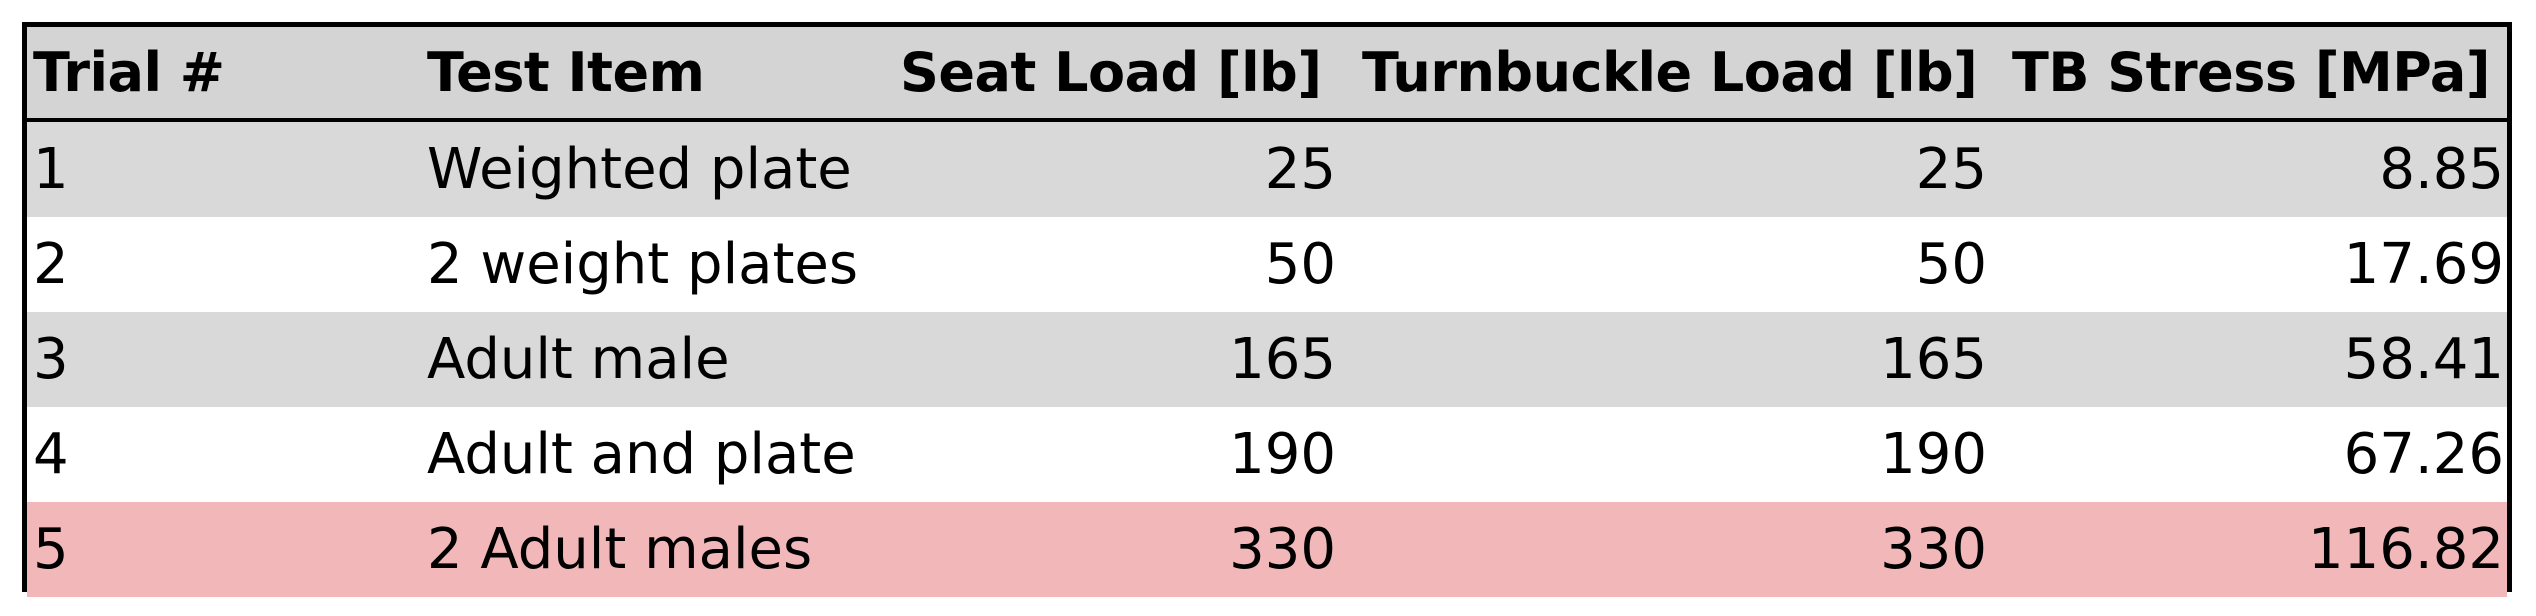 This screenshot has height=616, width=2536. What do you see at coordinates (1282, 549) in the screenshot?
I see `cell-seat-load: 330` at bounding box center [1282, 549].